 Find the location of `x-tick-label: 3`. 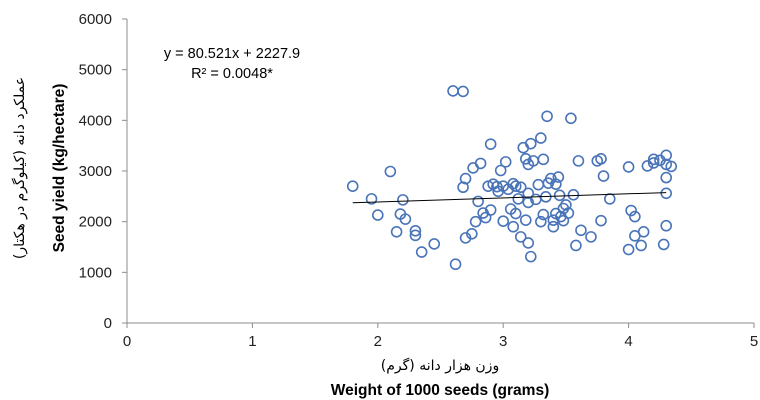

x-tick-label: 3 is located at coordinates (503, 341).